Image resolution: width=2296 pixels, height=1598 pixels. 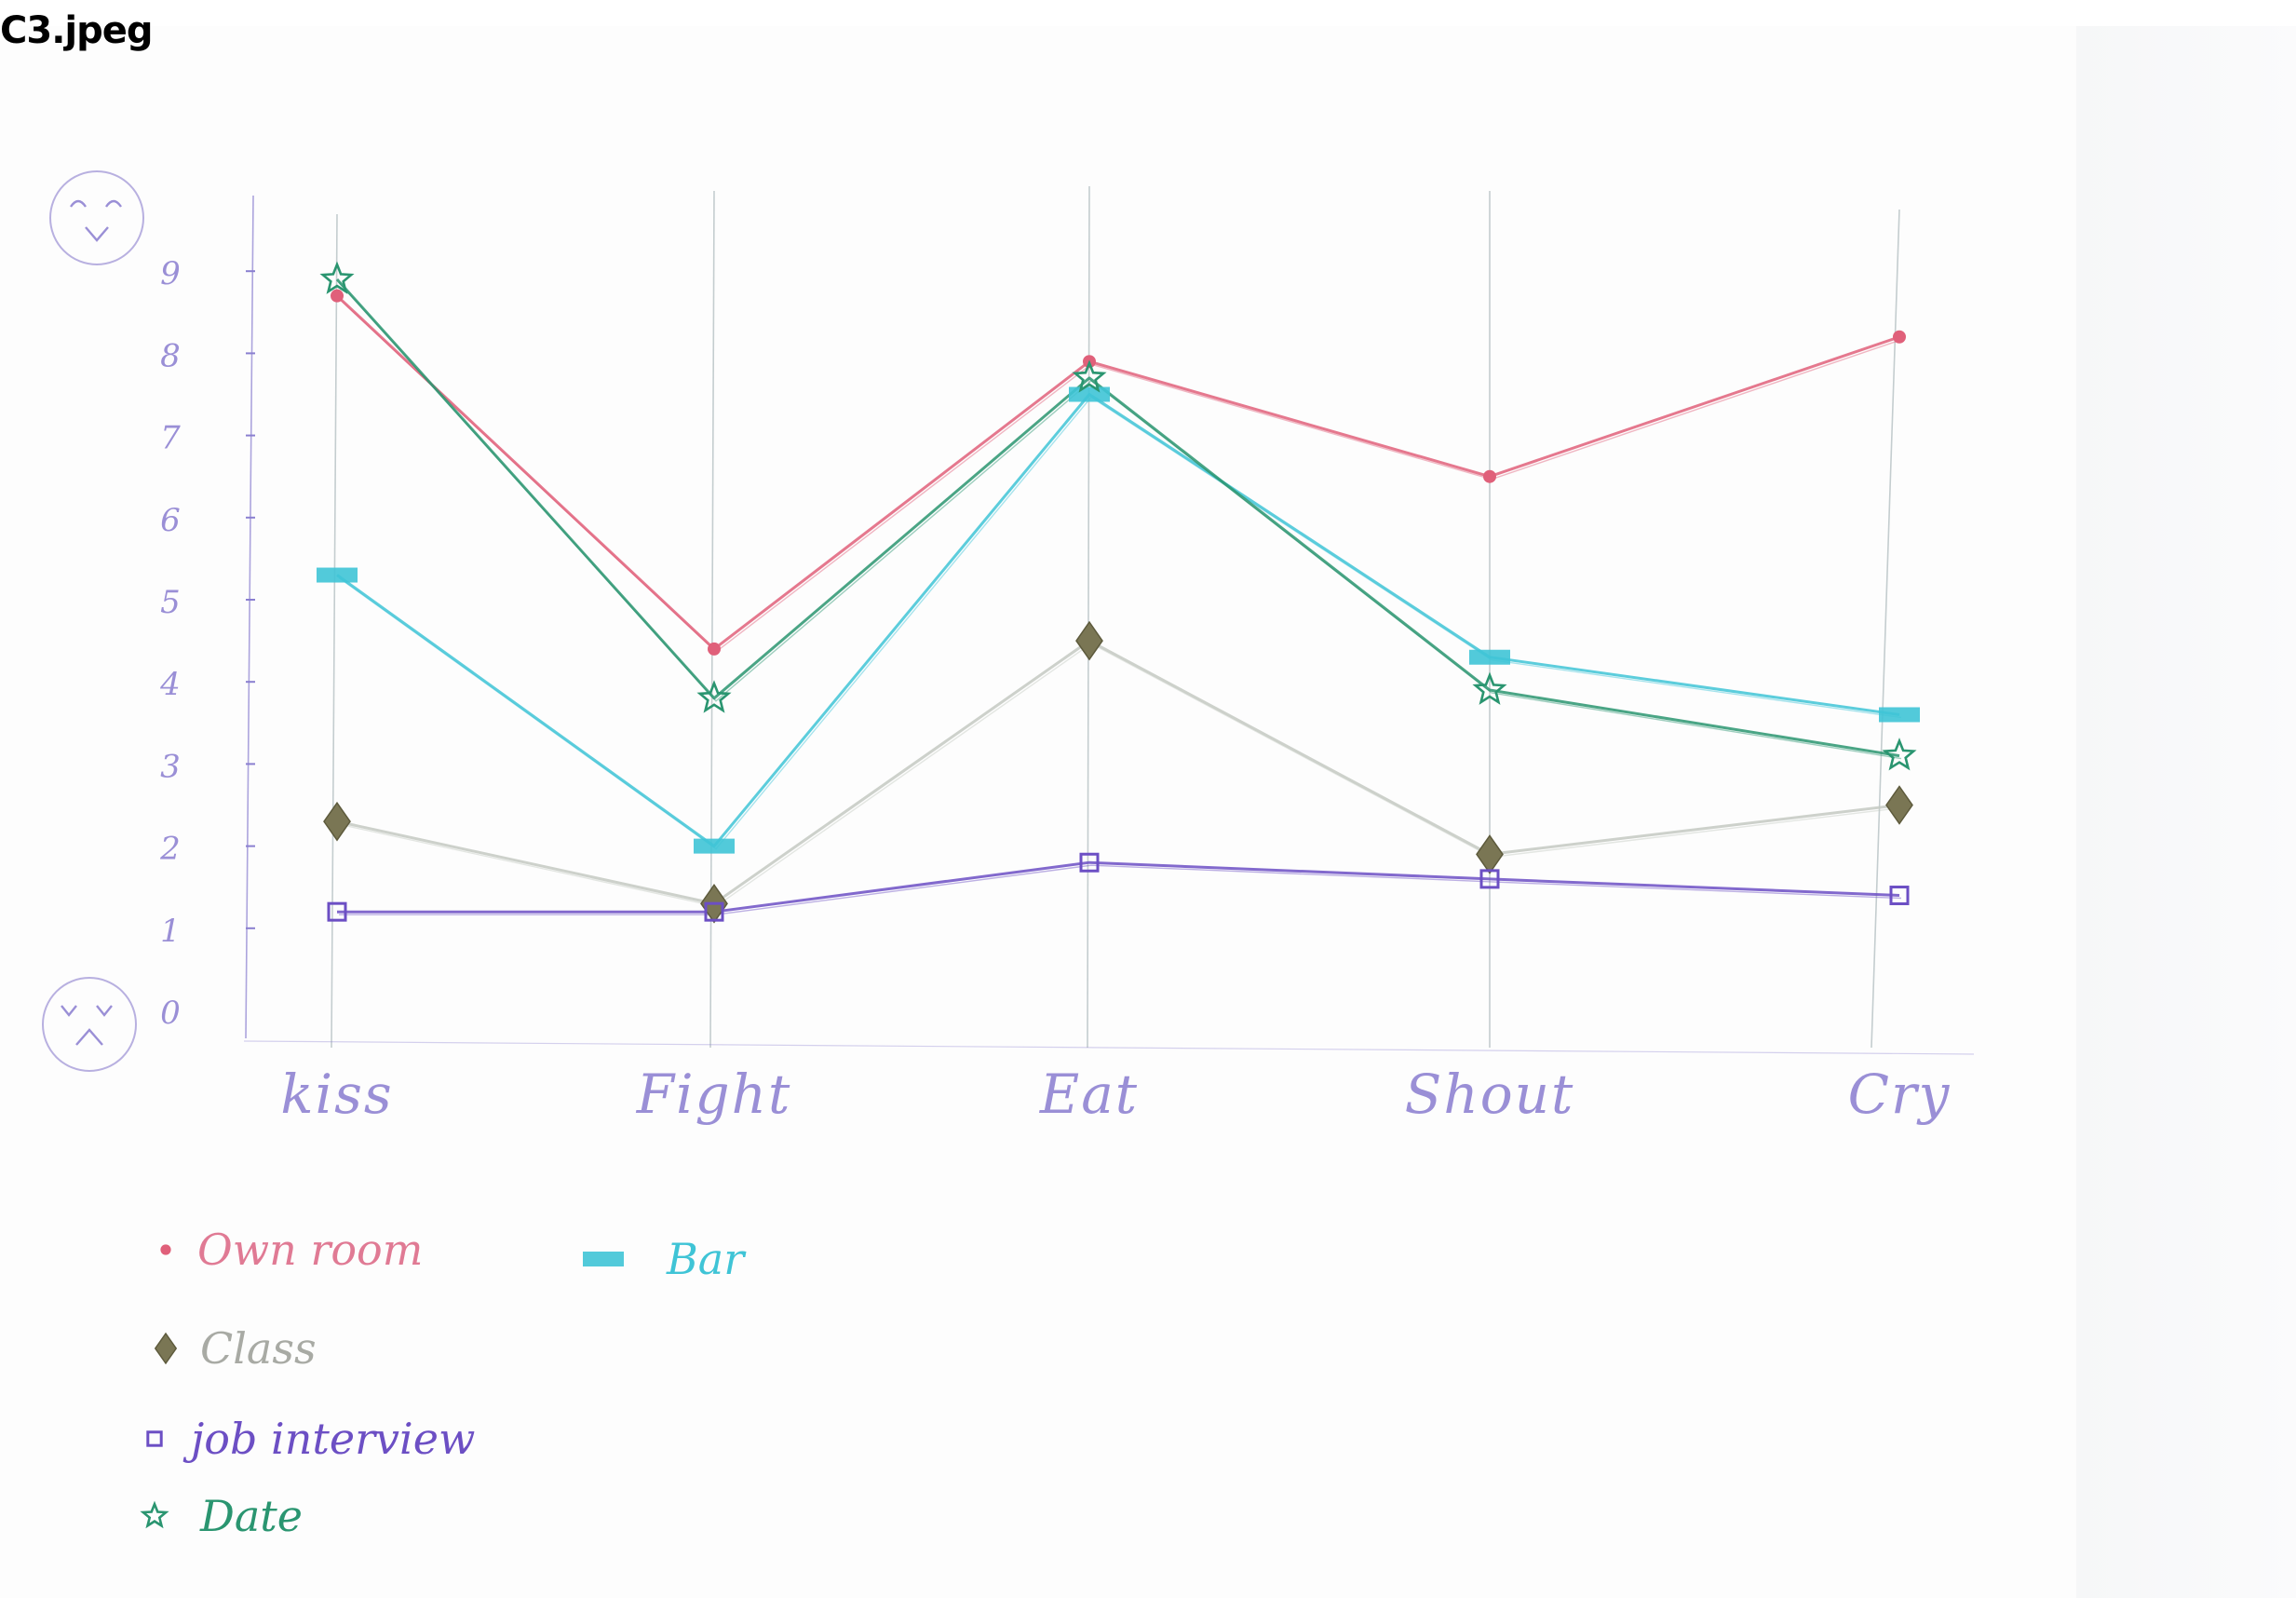 What do you see at coordinates (603, 1259) in the screenshot?
I see `legend-marker-bar` at bounding box center [603, 1259].